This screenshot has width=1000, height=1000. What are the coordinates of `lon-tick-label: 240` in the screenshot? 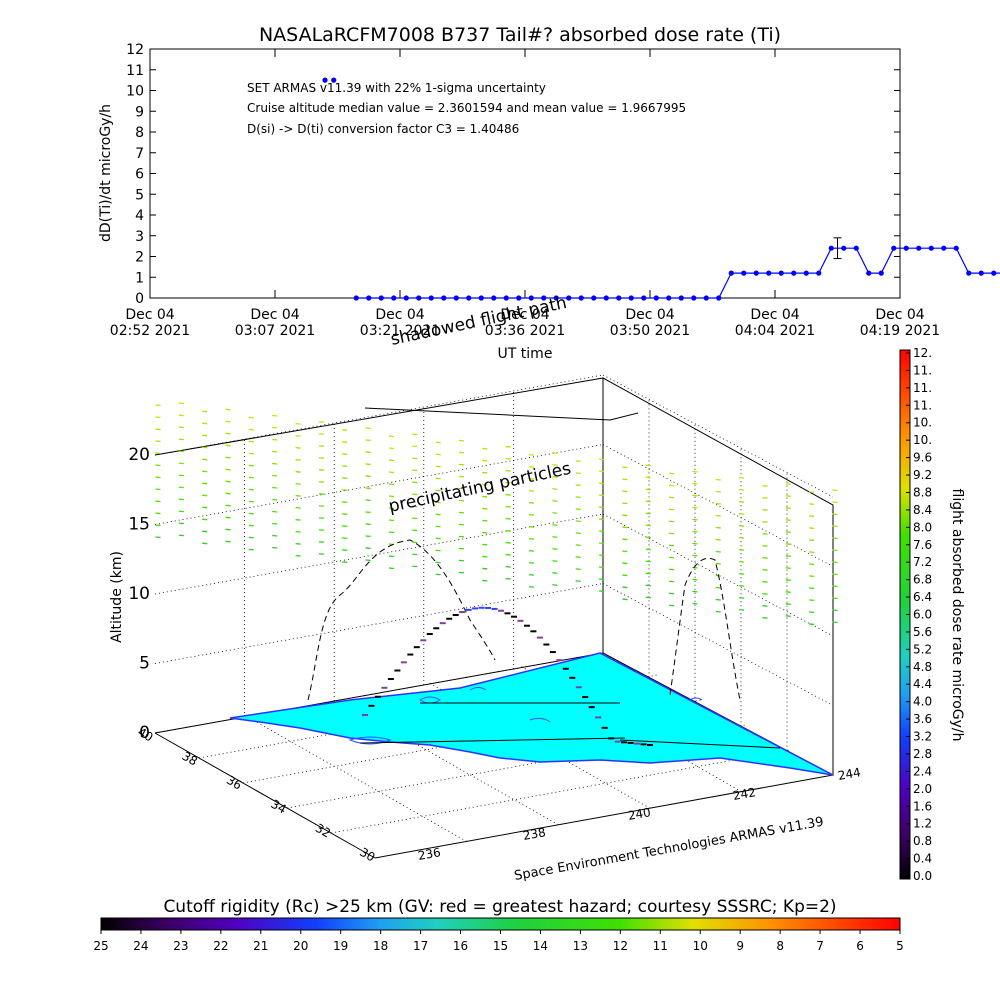 It's located at (639, 814).